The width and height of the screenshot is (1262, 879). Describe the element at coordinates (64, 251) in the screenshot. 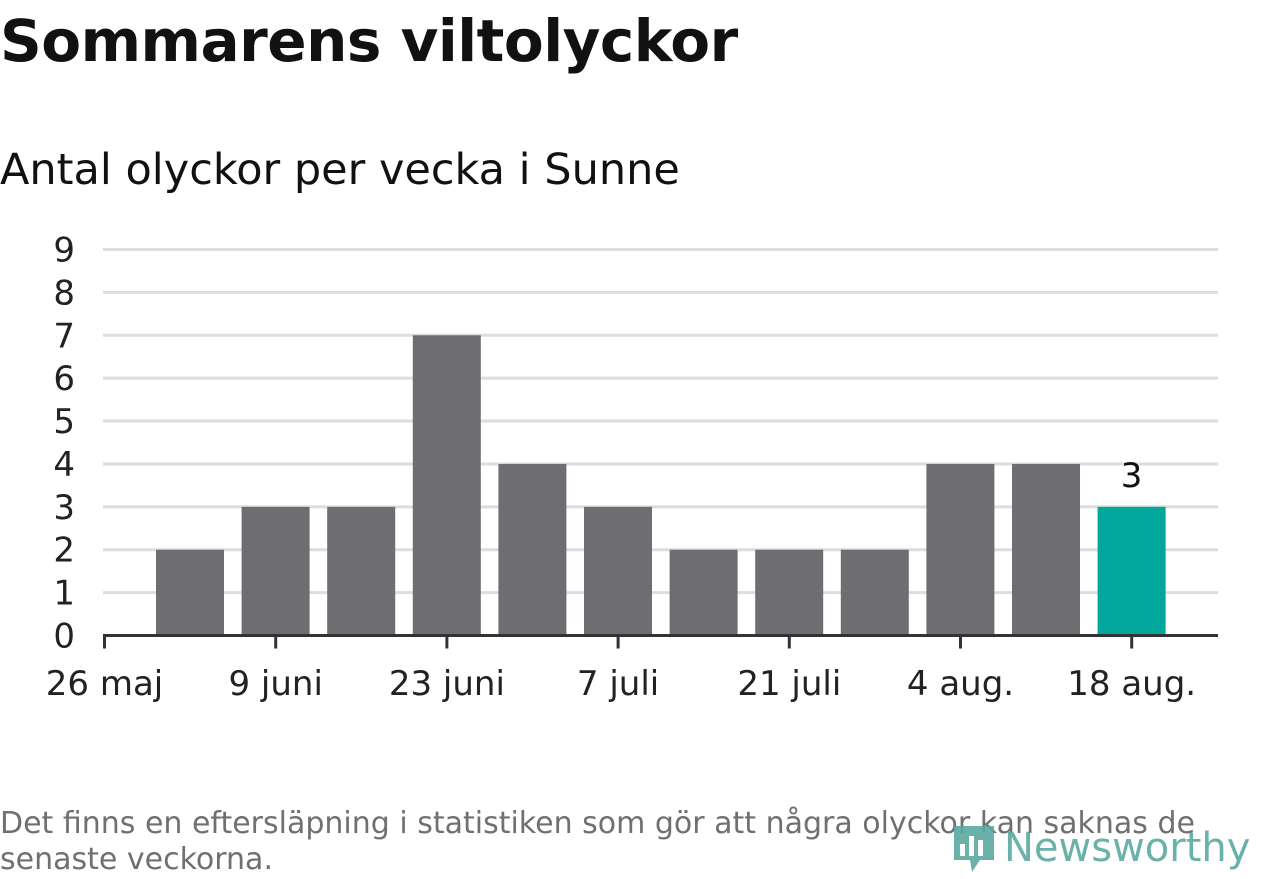

I see `y-tick-label: 9` at that location.